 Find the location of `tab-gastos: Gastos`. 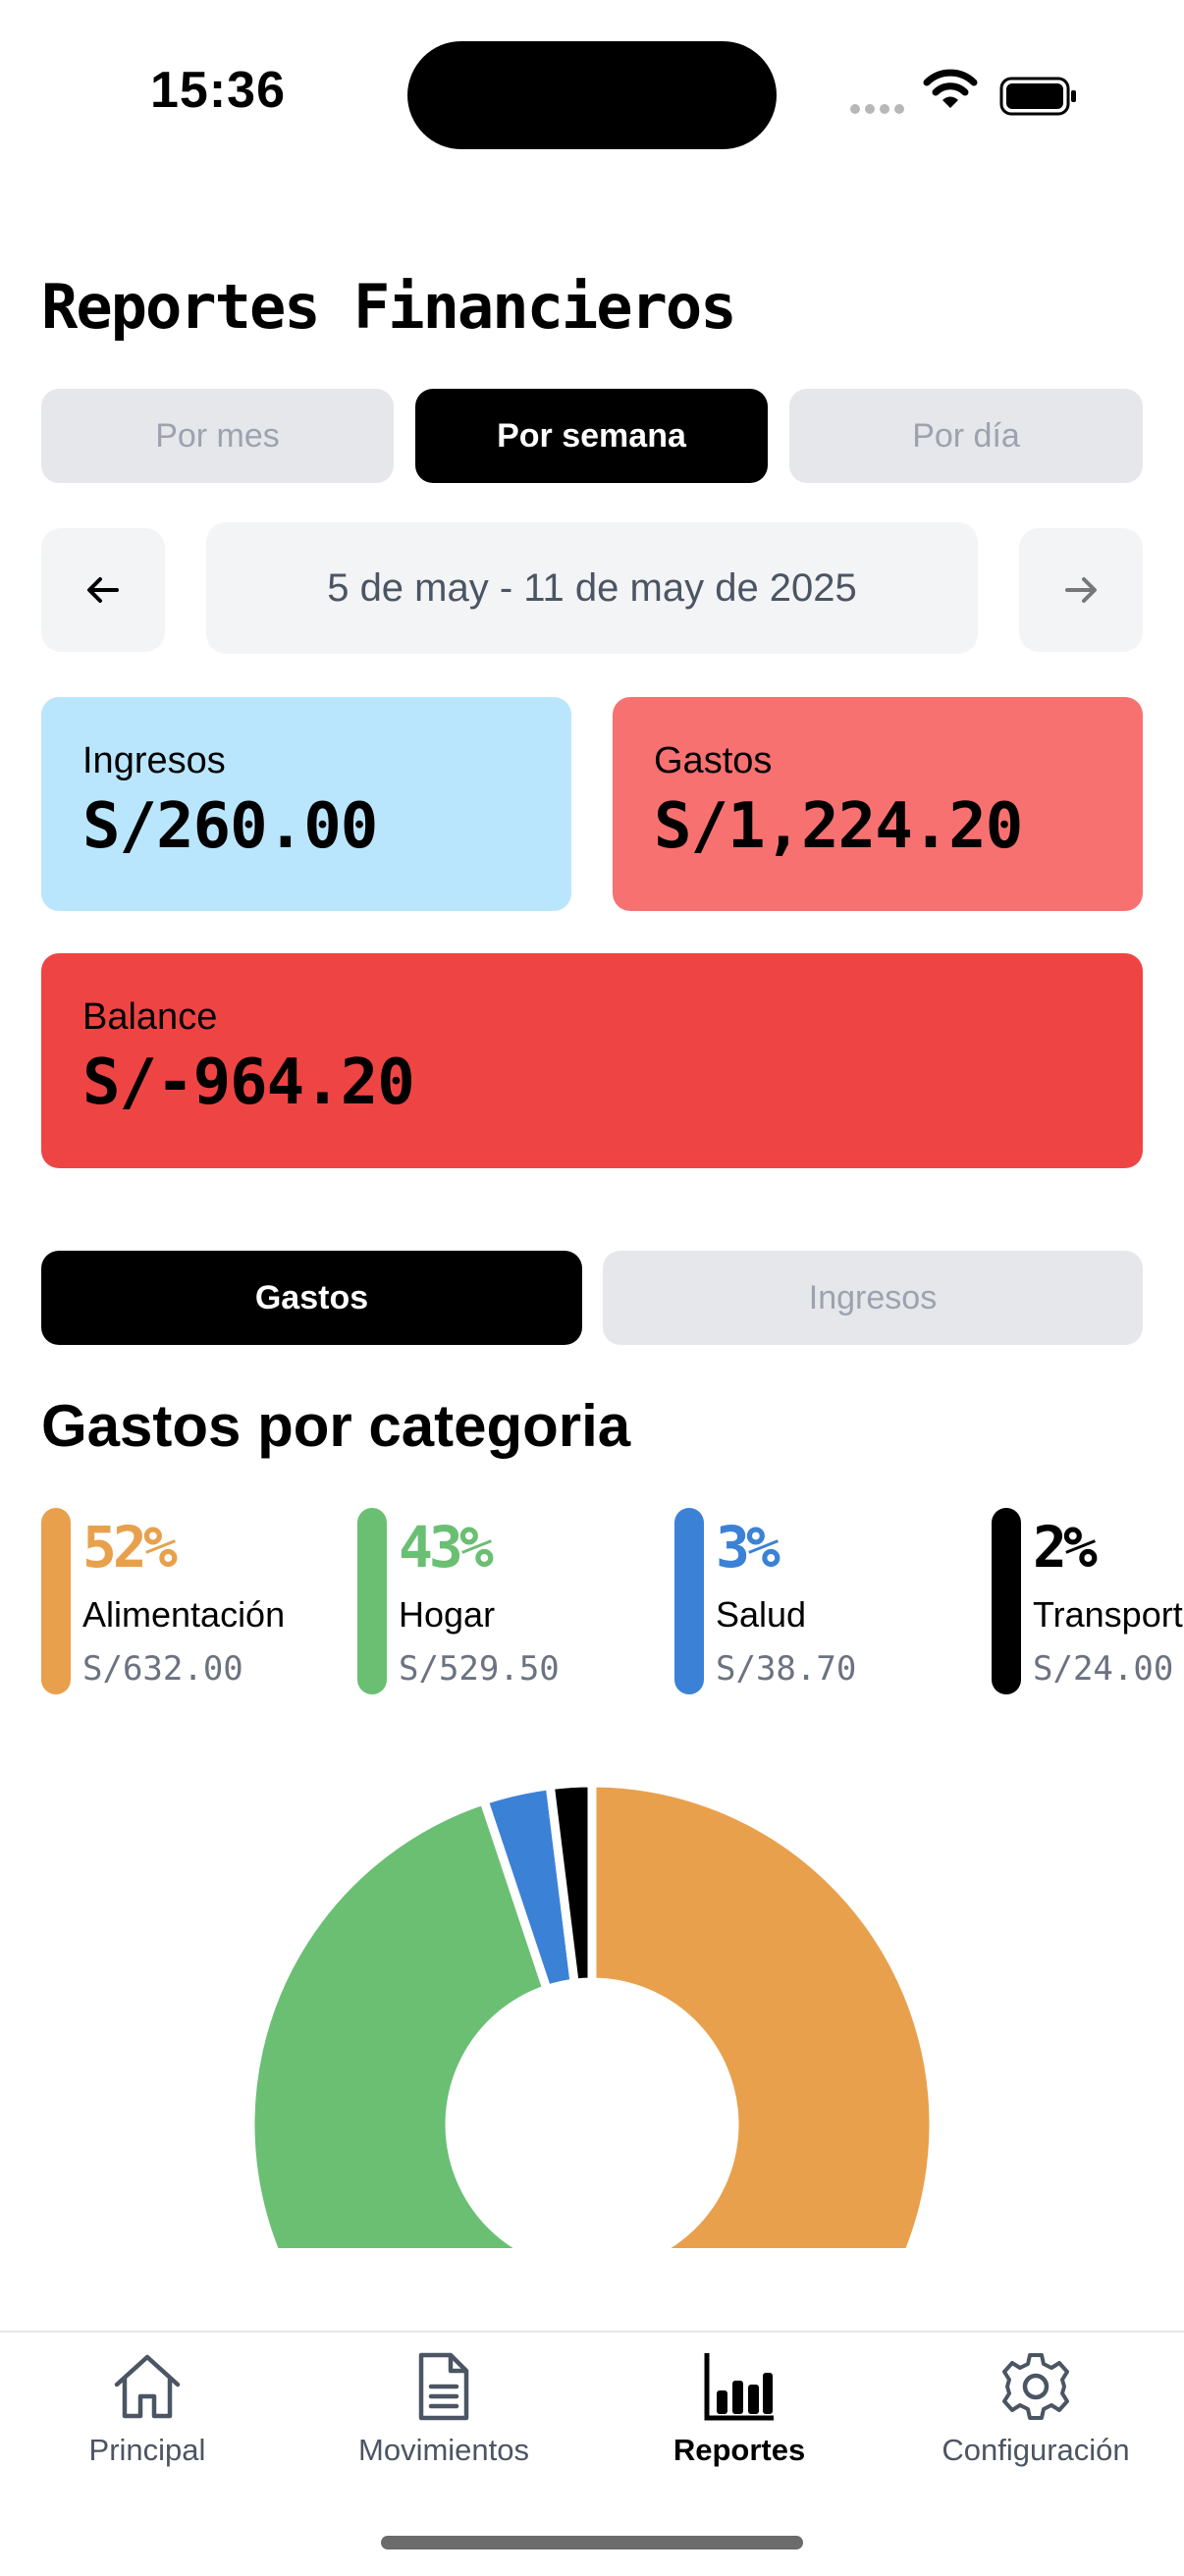

tab-gastos: Gastos is located at coordinates (311, 1298).